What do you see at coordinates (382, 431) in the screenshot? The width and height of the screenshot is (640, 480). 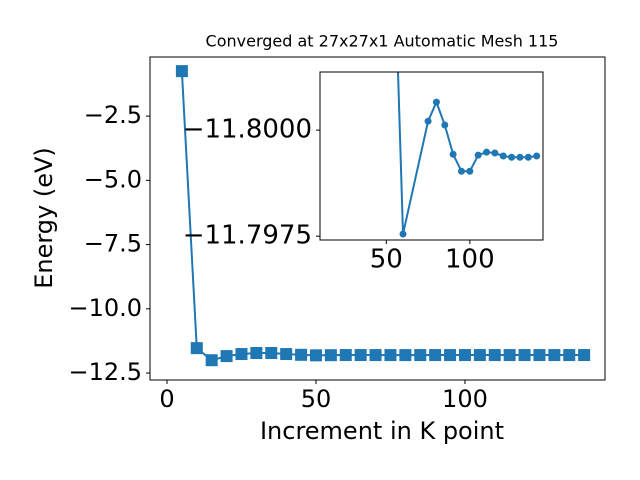 I see `x-axis-label: Increment in K point` at bounding box center [382, 431].